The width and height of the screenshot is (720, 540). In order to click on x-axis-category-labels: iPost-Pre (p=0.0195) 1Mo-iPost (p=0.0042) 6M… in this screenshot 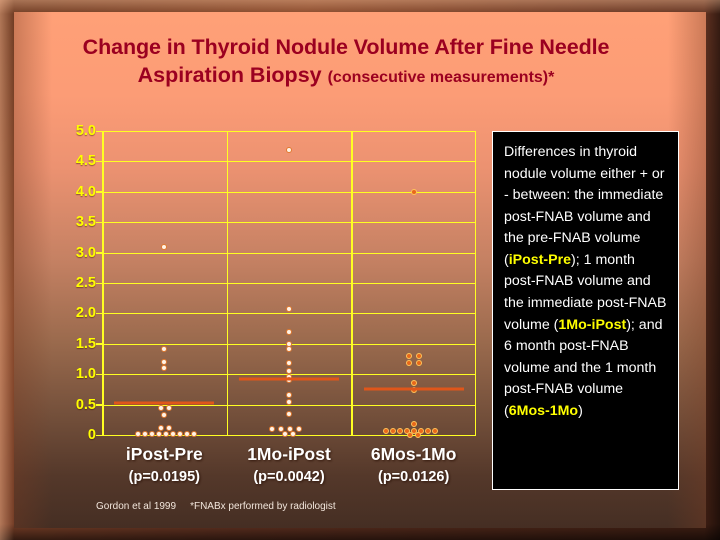, I will do `click(289, 474)`.